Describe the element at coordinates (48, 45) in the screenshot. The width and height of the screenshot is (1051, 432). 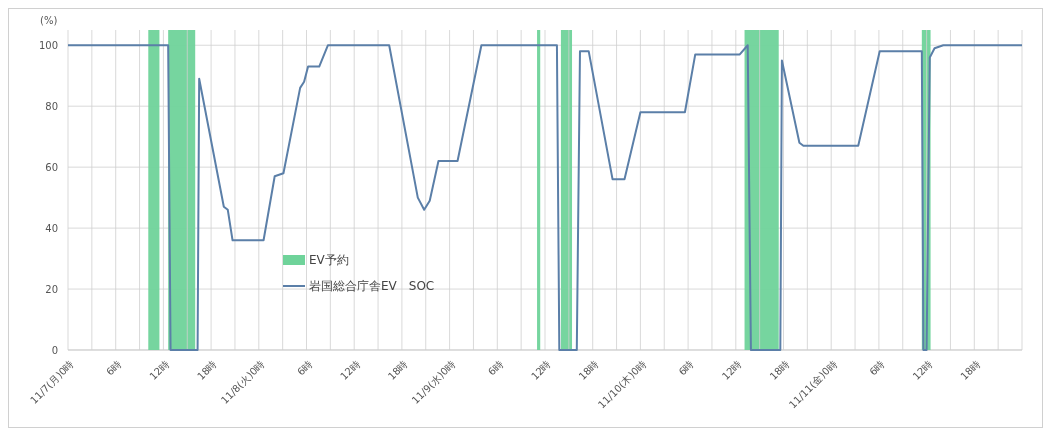
I see `y-tick-label: 100` at that location.